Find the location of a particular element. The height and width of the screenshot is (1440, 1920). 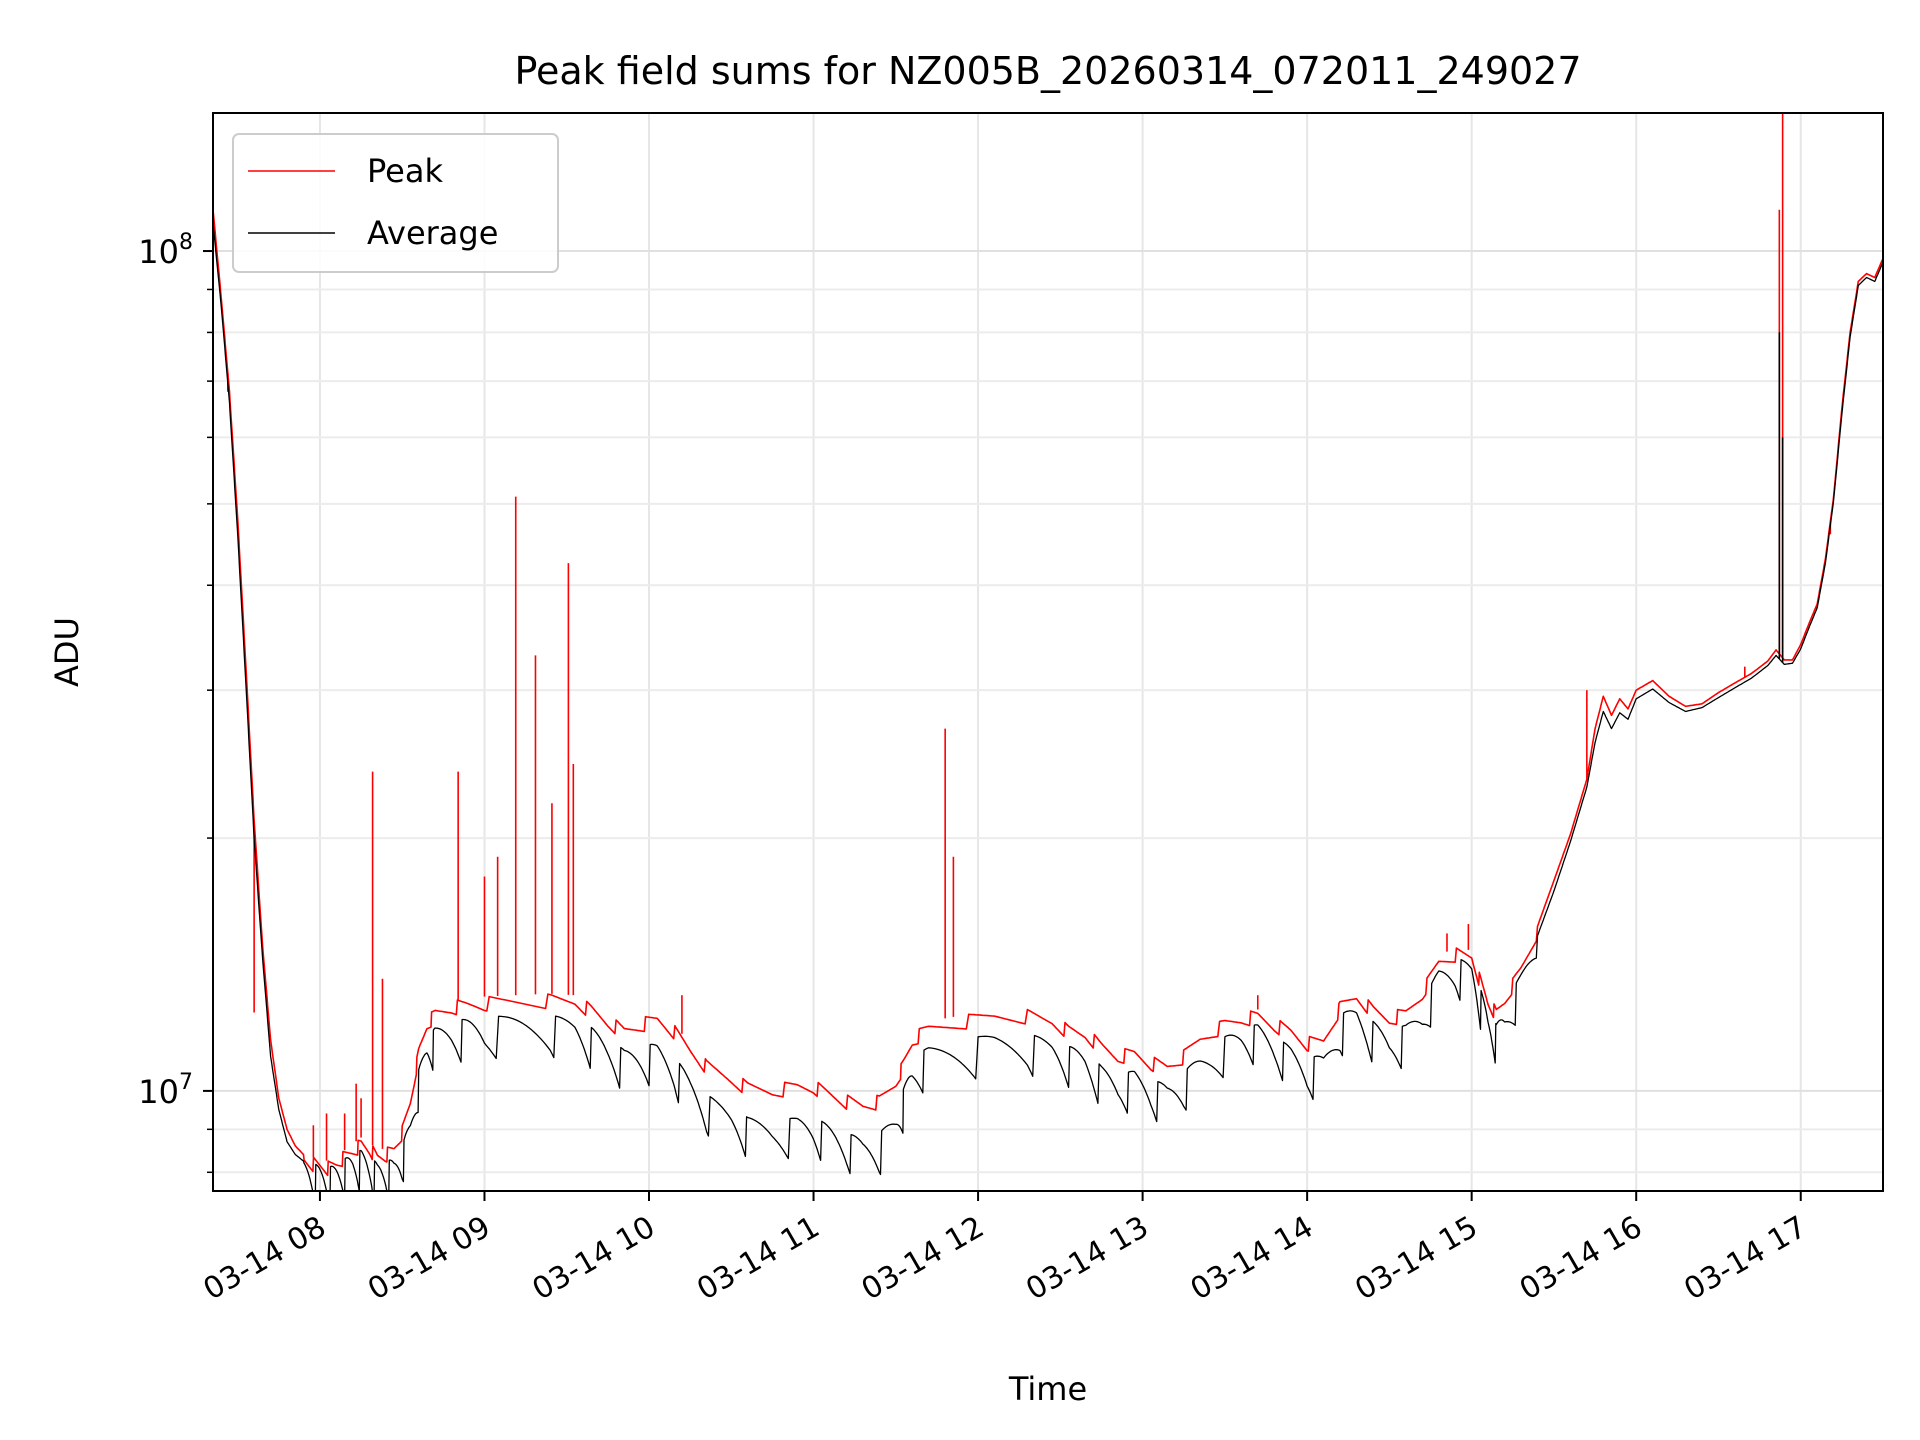

y-tick-label: 108 is located at coordinates (165, 250).